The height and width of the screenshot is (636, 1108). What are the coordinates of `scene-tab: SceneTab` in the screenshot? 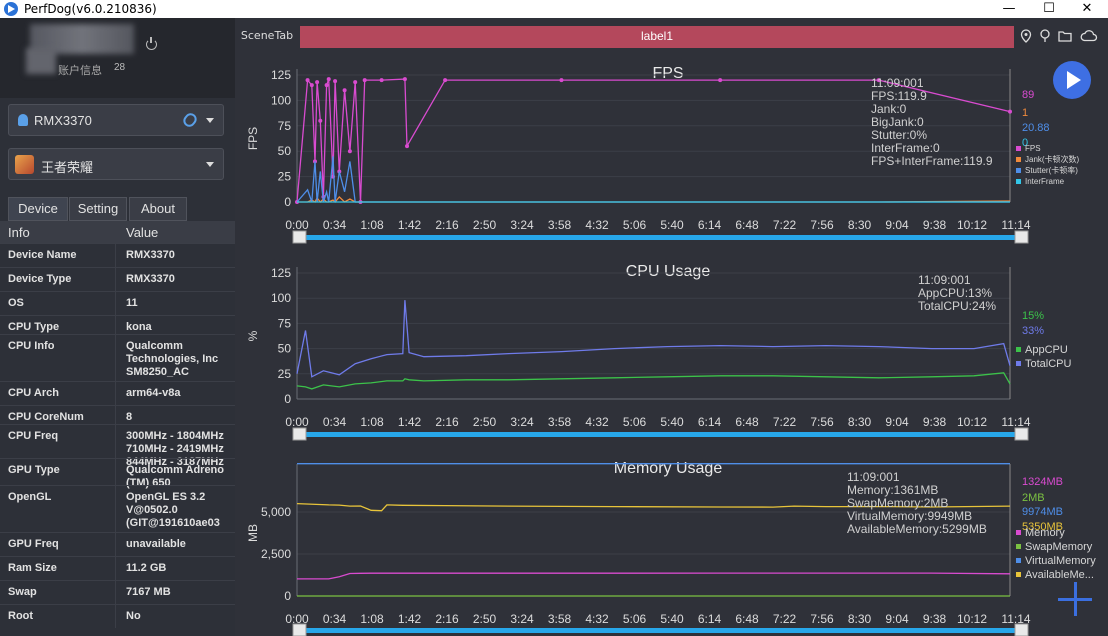 It's located at (267, 35).